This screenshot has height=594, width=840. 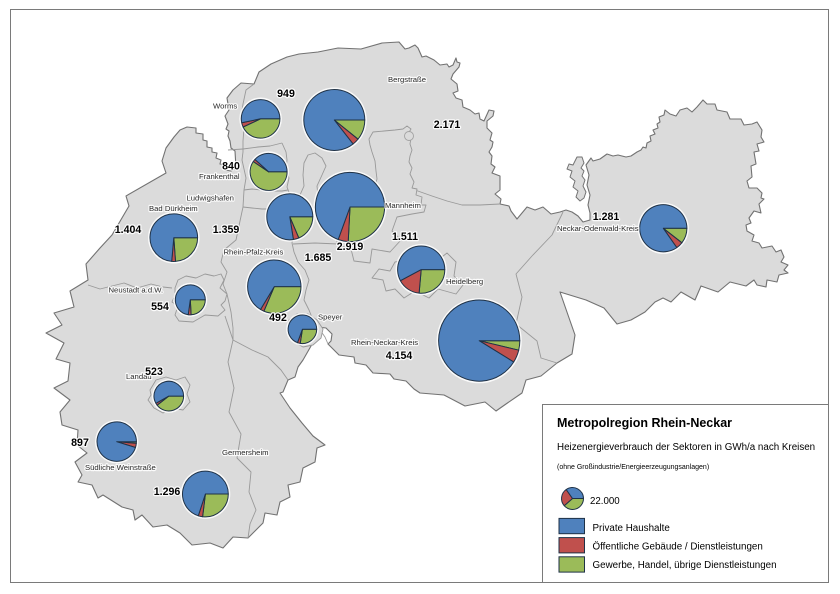 What do you see at coordinates (330, 317) in the screenshot?
I see `svg-text: Speyer` at bounding box center [330, 317].